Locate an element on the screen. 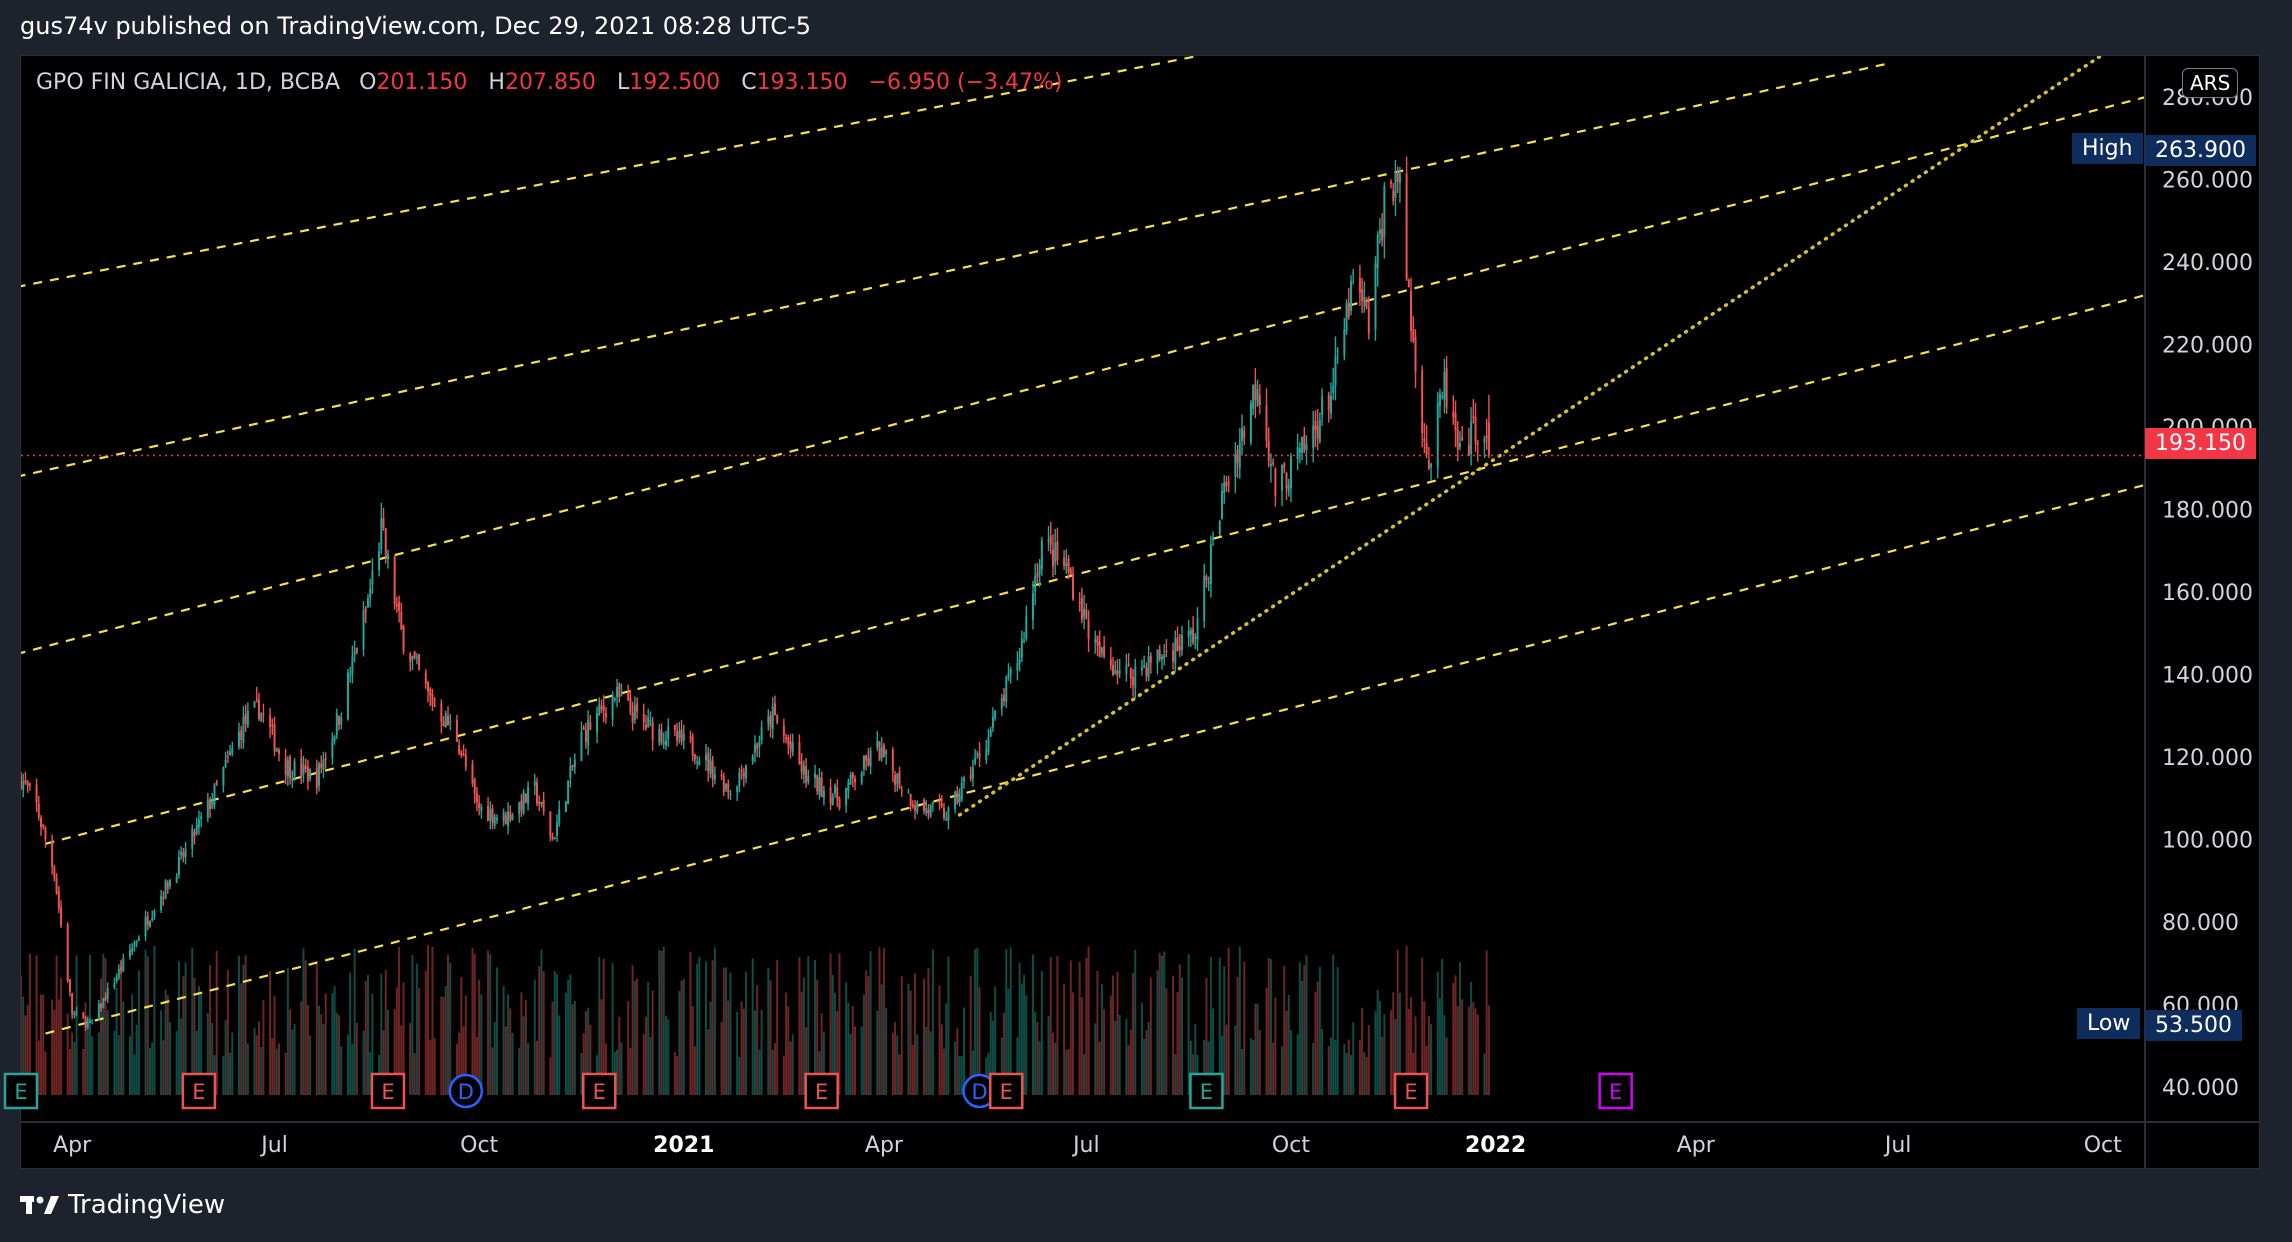 The height and width of the screenshot is (1242, 2292). tradingview-brand: TradingView is located at coordinates (122, 1205).